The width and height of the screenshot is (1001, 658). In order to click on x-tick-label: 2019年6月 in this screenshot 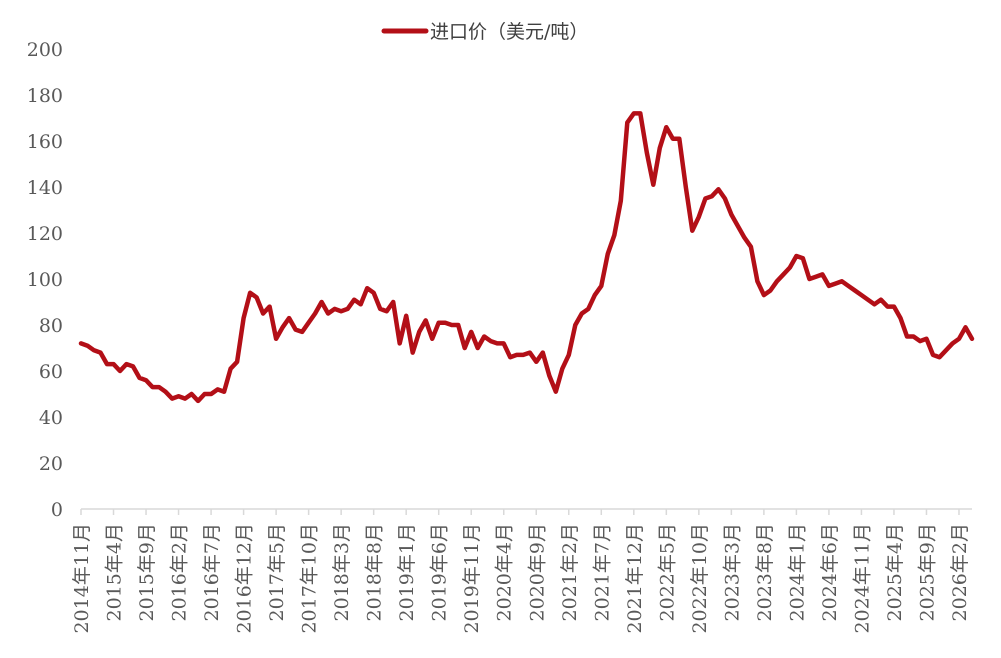, I will do `click(440, 572)`.